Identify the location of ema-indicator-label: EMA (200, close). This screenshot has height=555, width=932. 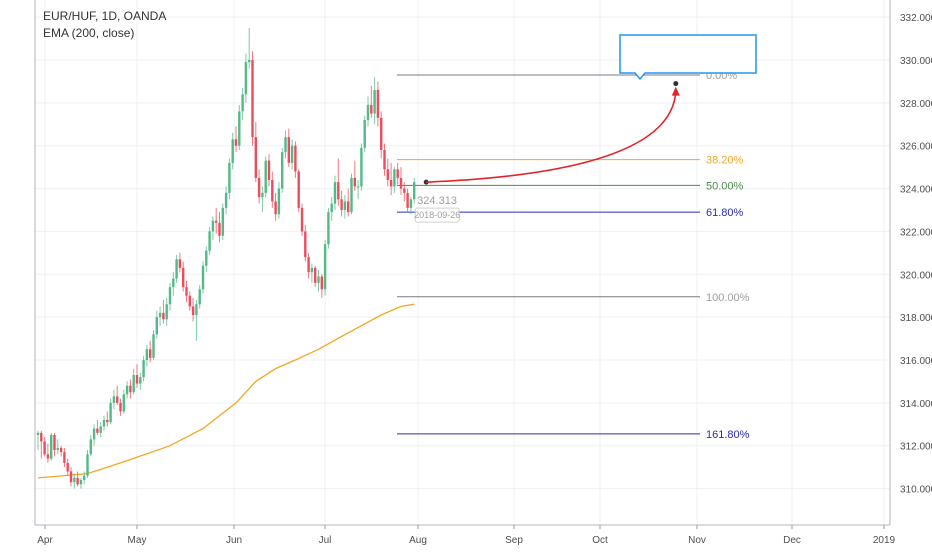
(89, 33).